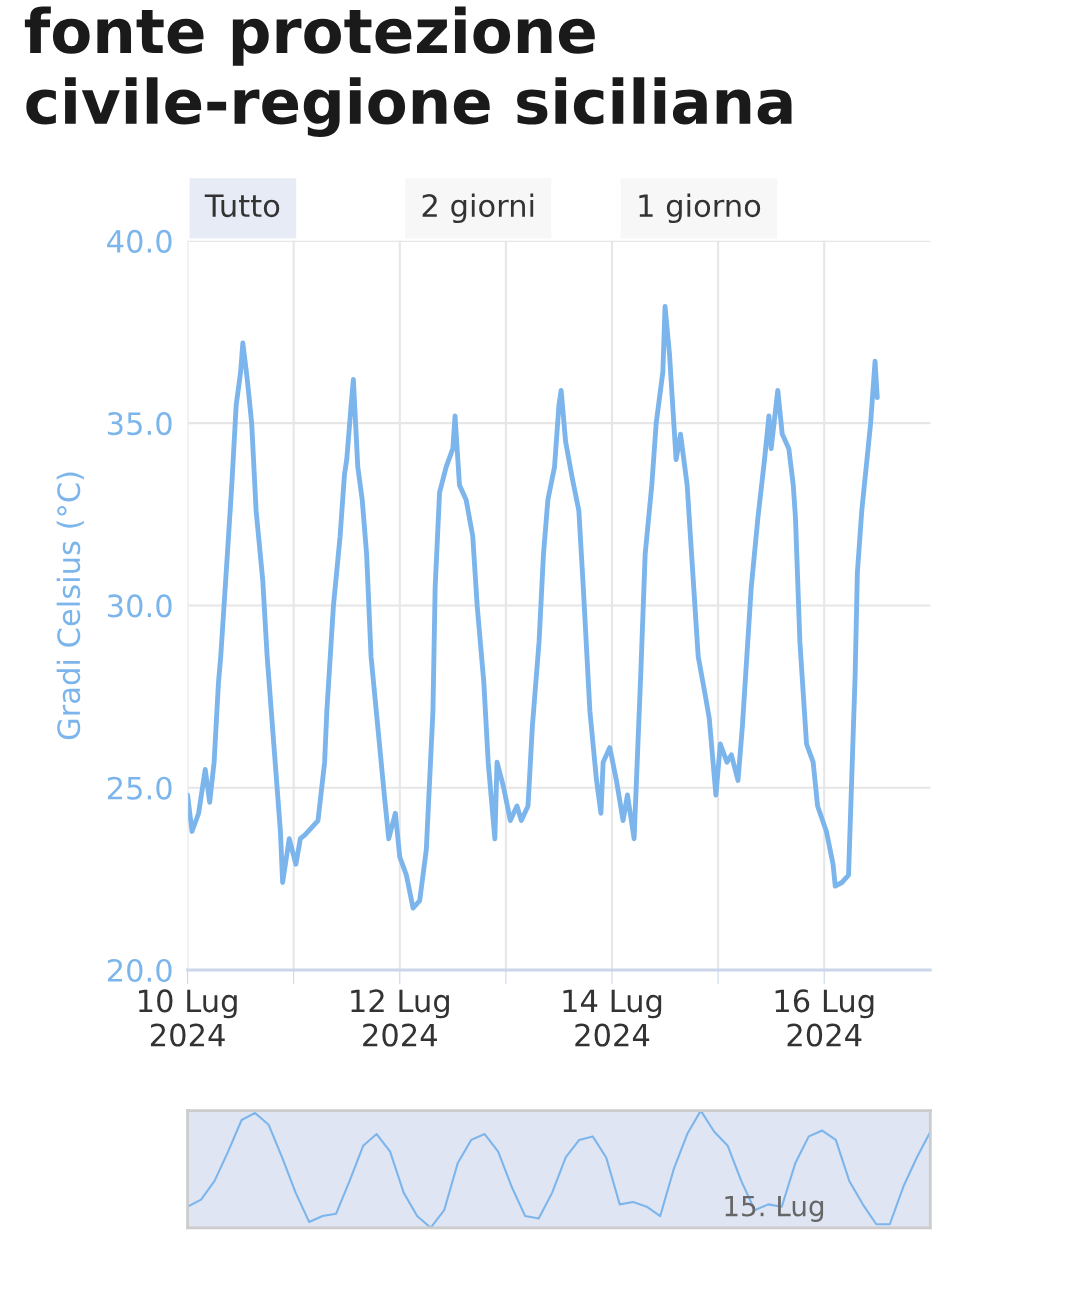  Describe the element at coordinates (400, 1018) in the screenshot. I see `x-tick-label: 12 Lug 2024` at that location.